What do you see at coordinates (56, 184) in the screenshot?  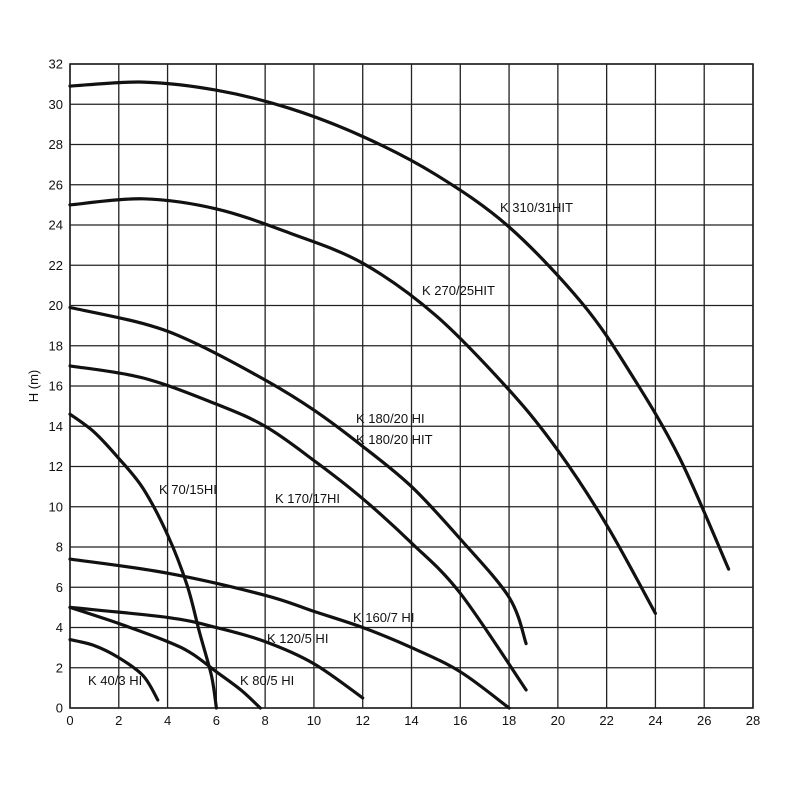 I see `y-tick-label-13: 26` at bounding box center [56, 184].